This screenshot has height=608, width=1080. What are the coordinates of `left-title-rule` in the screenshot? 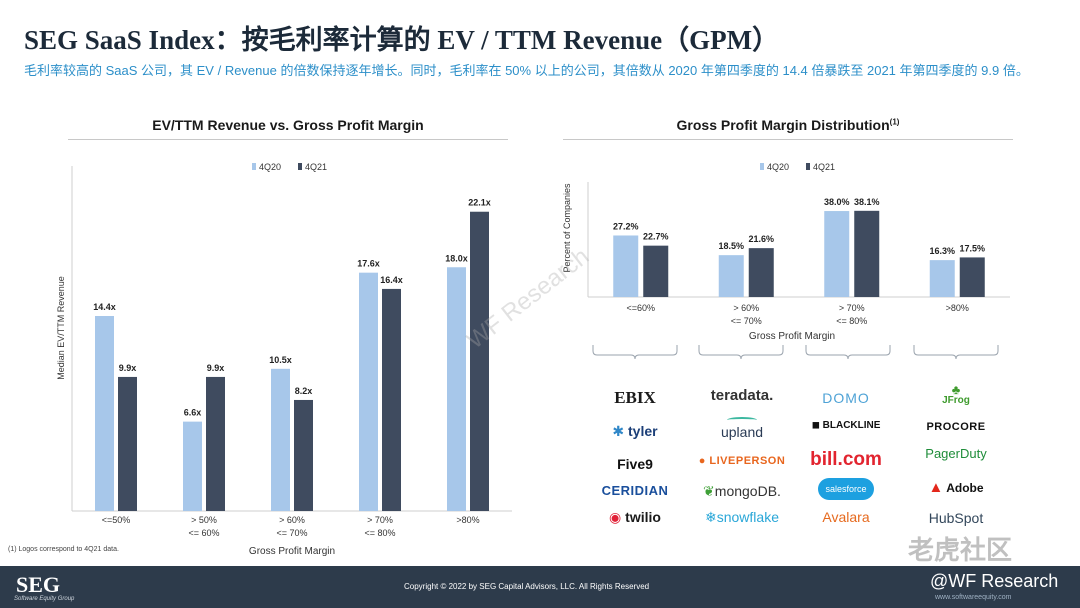 It's located at (288, 139).